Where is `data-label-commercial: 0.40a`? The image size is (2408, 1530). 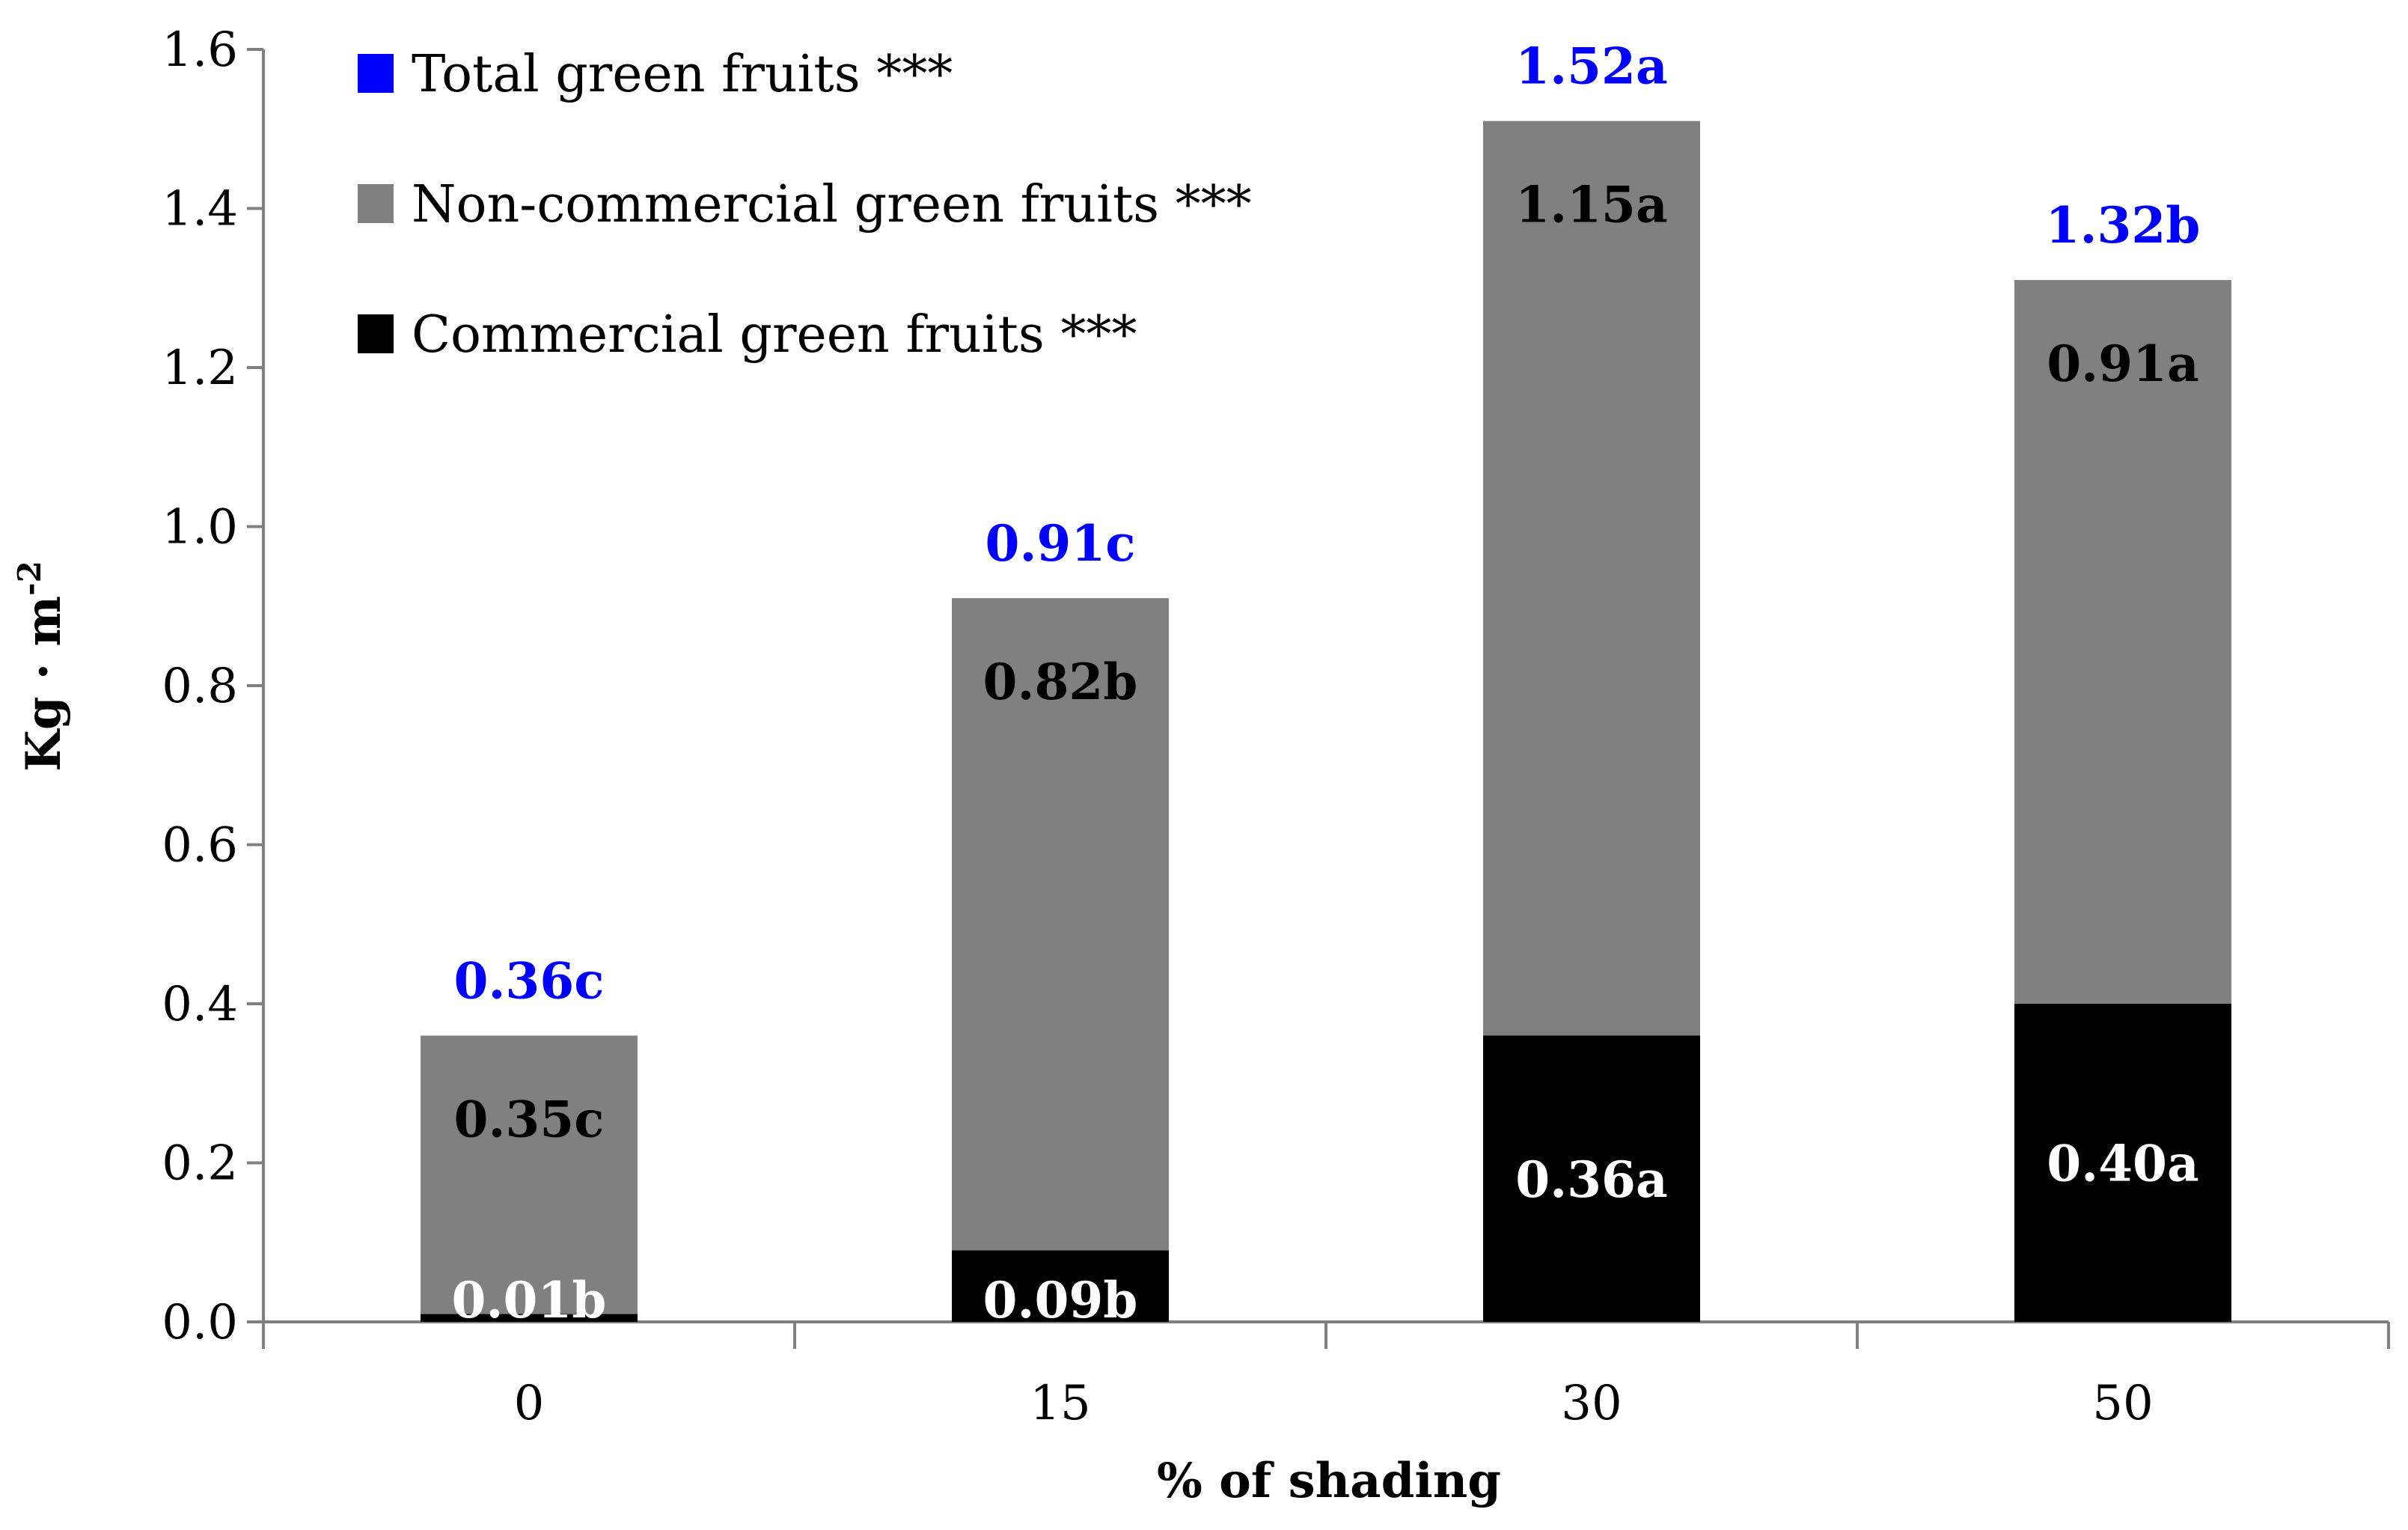 data-label-commercial: 0.40a is located at coordinates (2123, 1164).